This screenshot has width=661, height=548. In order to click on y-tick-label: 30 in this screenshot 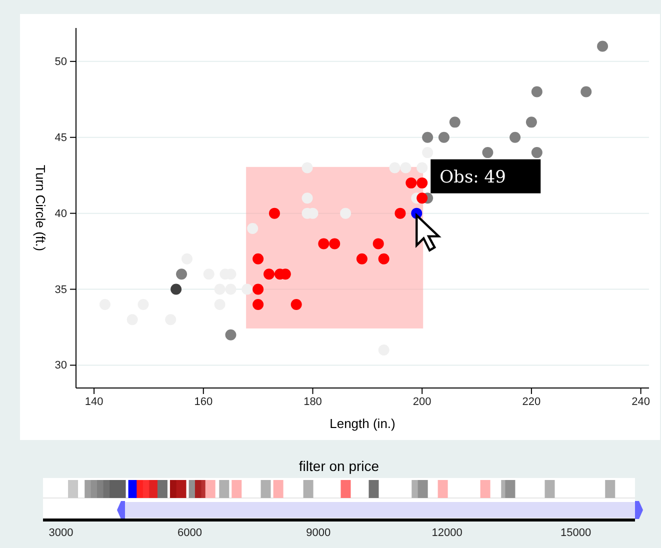, I will do `click(60, 366)`.